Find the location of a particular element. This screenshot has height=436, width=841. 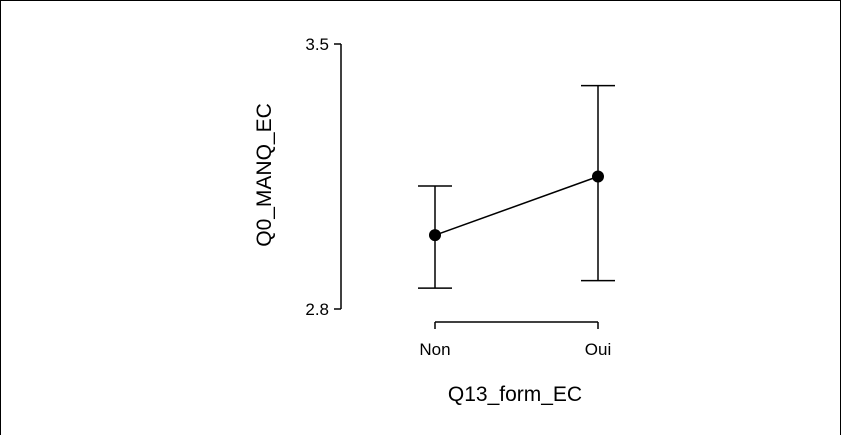

series is located at coordinates (516, 206).